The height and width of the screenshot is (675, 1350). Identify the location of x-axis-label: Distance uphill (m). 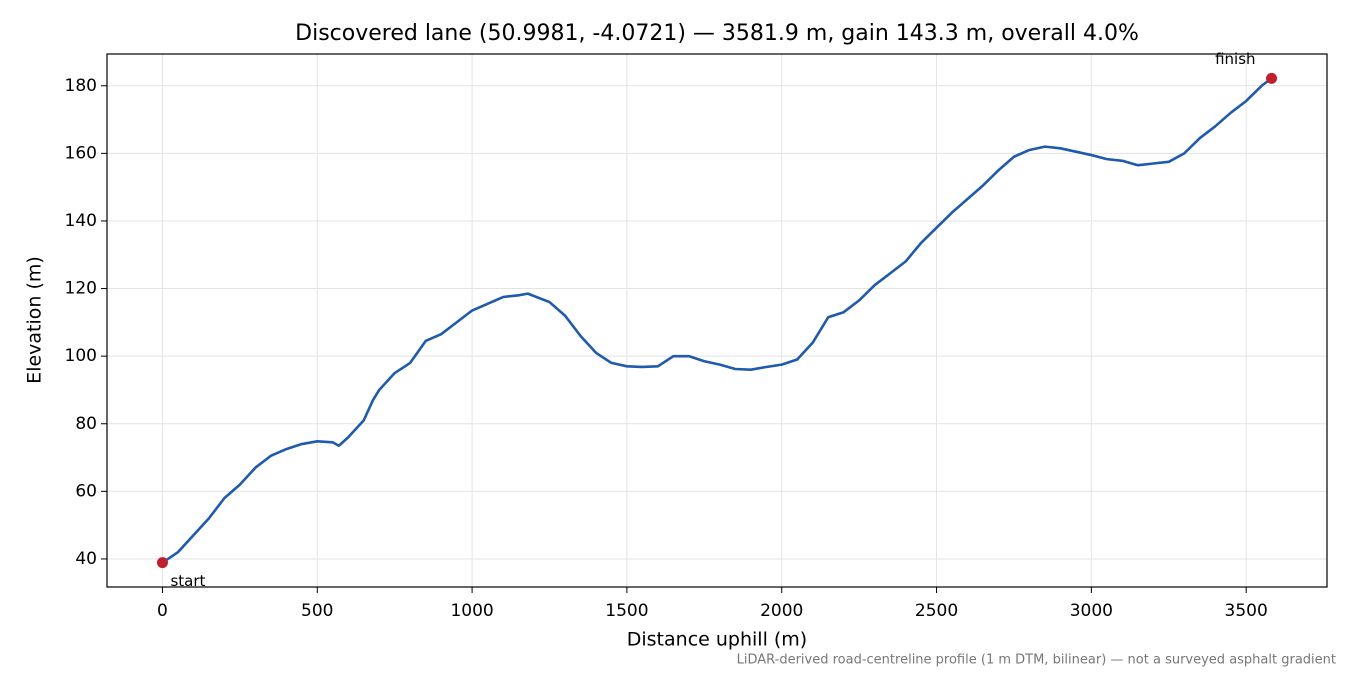
(717, 640).